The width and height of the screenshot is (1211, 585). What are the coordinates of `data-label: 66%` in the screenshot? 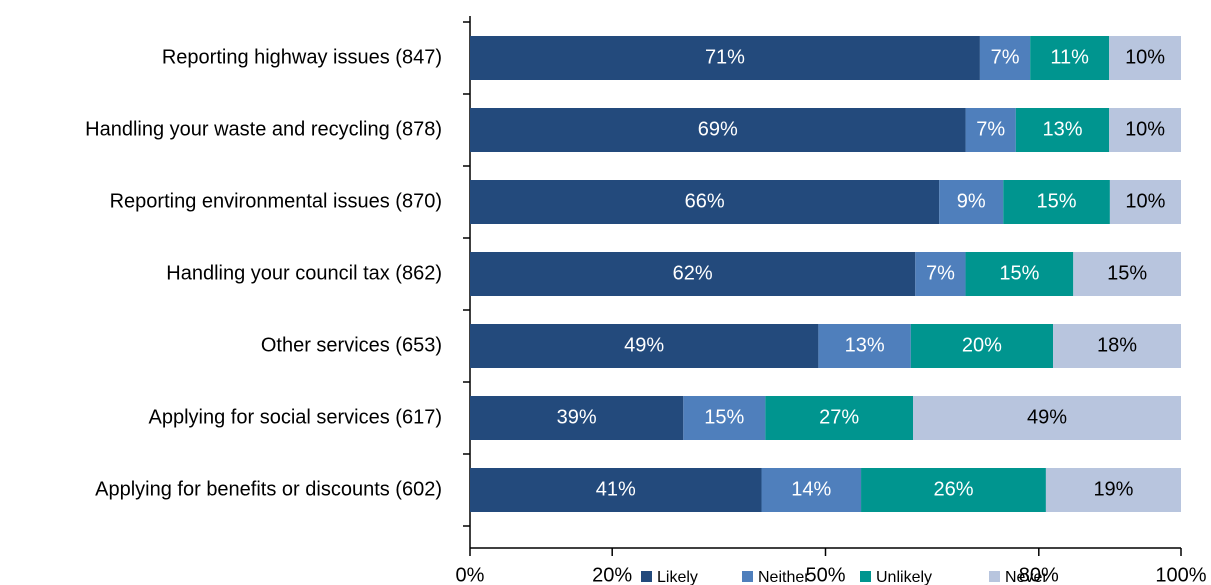 It's located at (705, 201).